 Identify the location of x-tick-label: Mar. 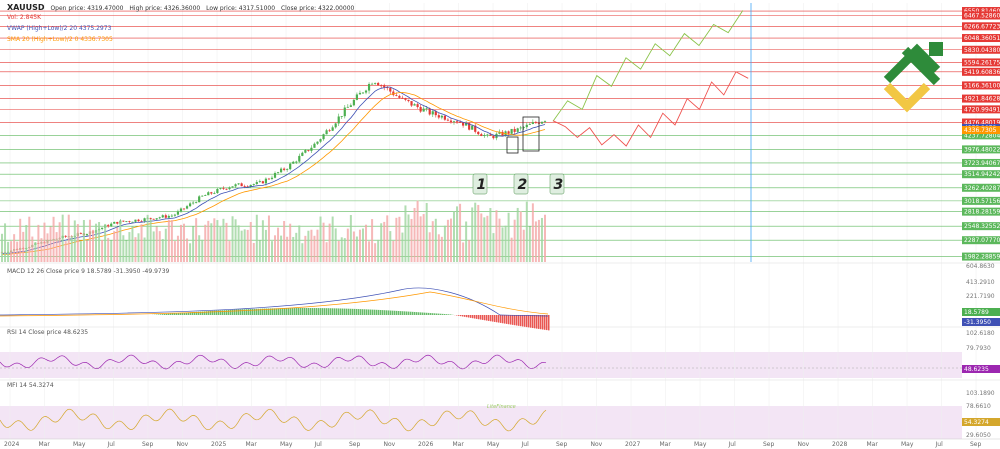
(459, 444).